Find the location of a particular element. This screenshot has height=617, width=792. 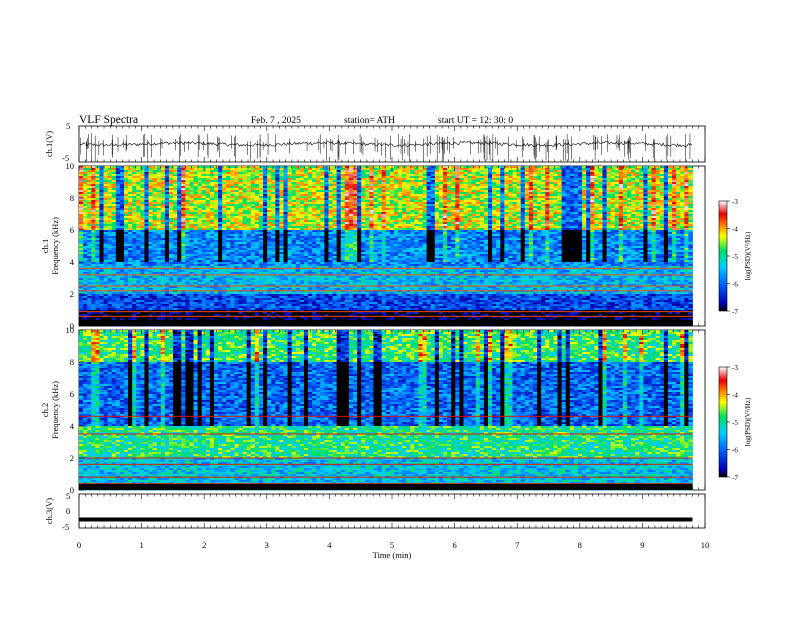

header-date: Feb. 7 , 2025 is located at coordinates (276, 121).